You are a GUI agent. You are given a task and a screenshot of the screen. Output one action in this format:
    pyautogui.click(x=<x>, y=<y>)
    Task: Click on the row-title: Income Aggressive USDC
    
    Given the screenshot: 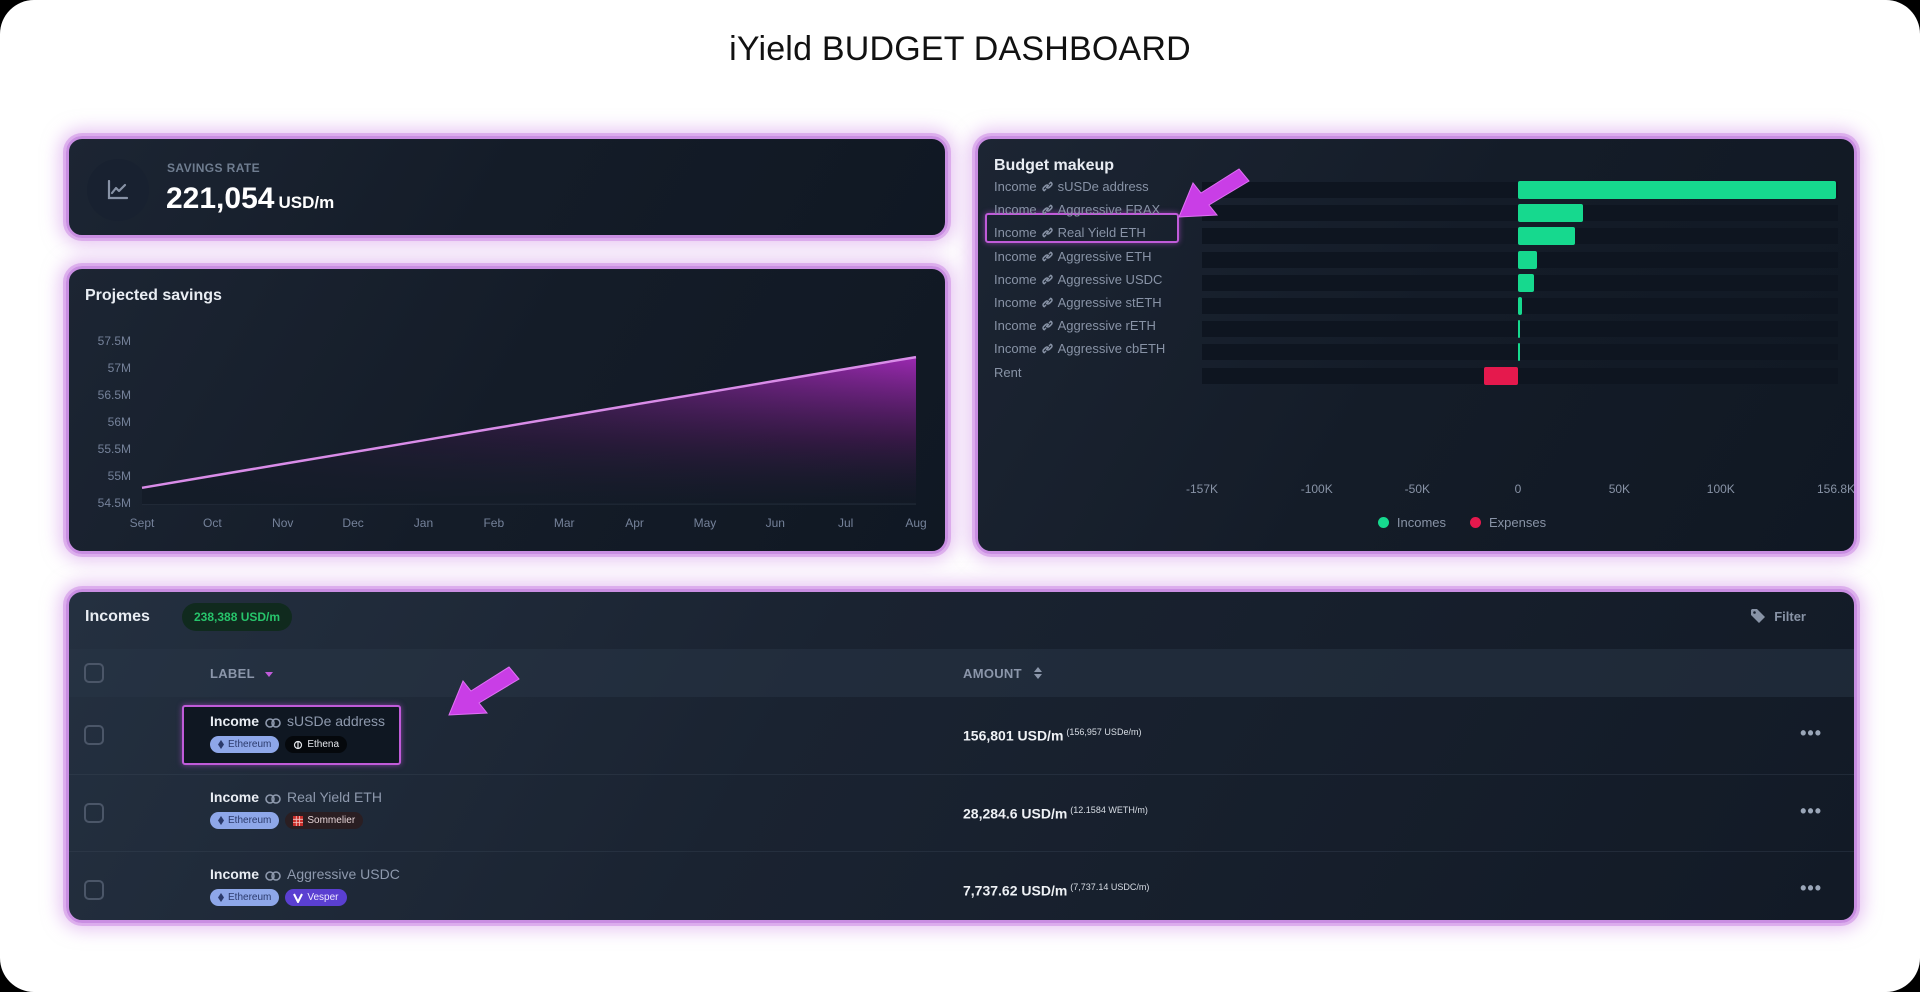 What is the action you would take?
    pyautogui.click(x=305, y=875)
    